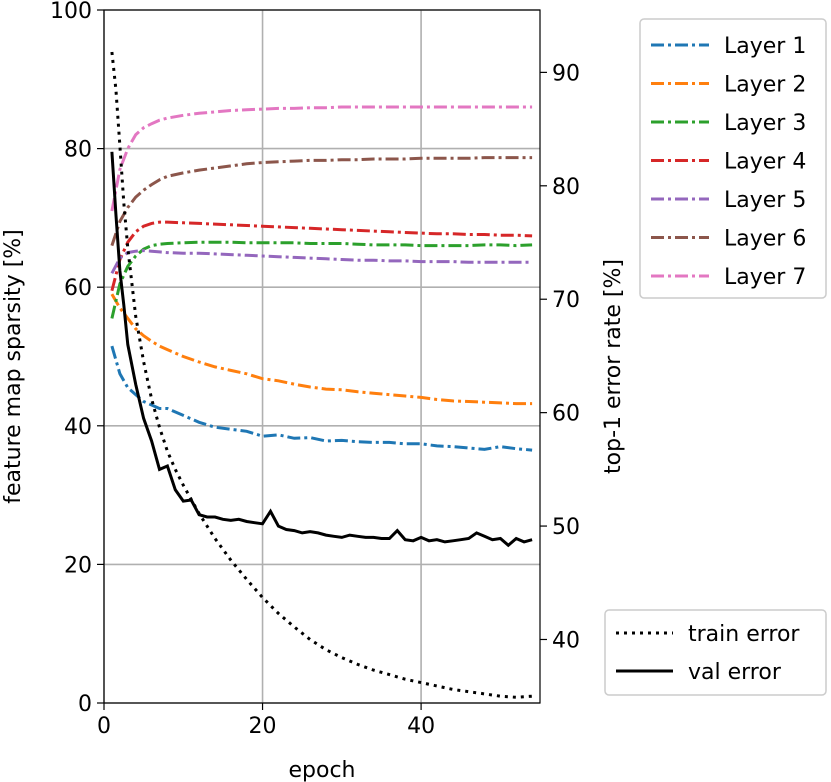 Image resolution: width=831 pixels, height=782 pixels. Describe the element at coordinates (744, 634) in the screenshot. I see `legend-label-train-error: train error` at that location.